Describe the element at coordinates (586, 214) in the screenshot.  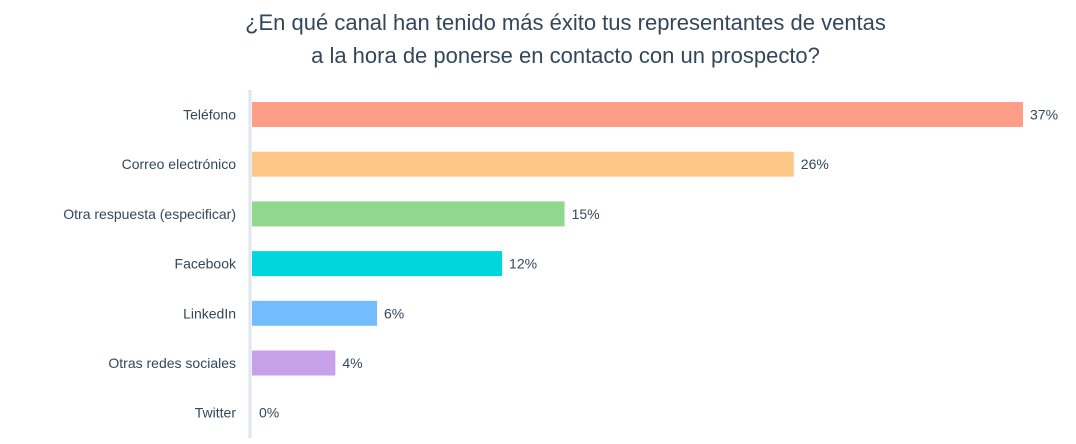
I see `data-label: 15%` at that location.